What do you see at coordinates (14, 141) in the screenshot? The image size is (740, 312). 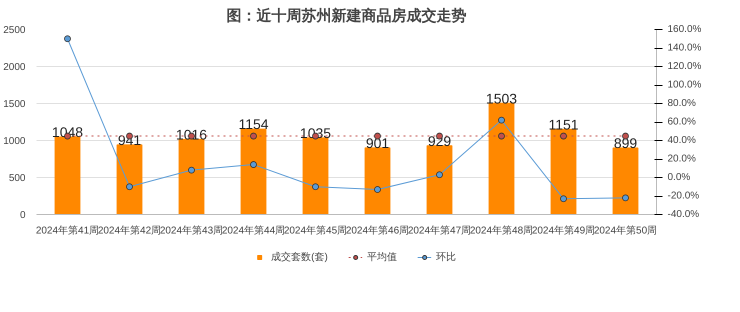 I see `y-tick-label: 1000` at bounding box center [14, 141].